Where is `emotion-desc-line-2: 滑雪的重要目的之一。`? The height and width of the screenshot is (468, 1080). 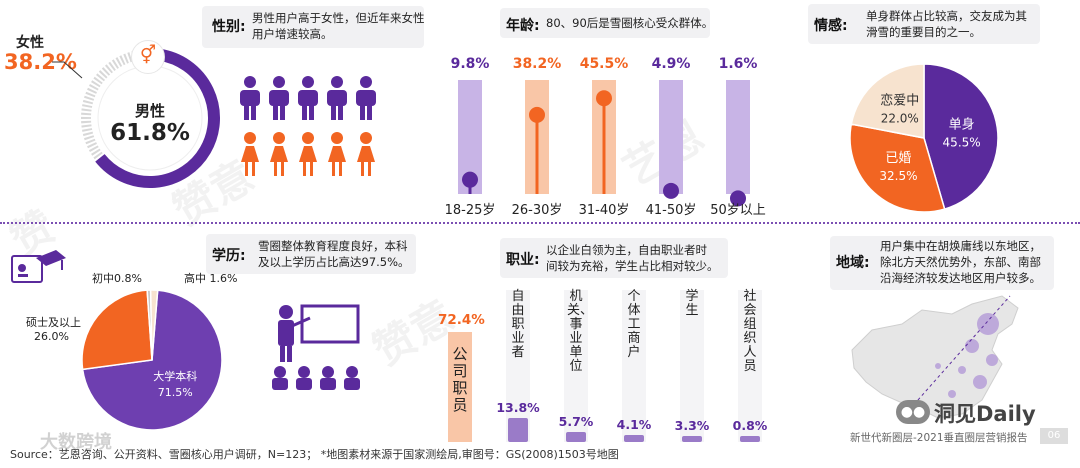
emotion-desc-line-2: 滑雪的重要目的之一。 is located at coordinates (923, 32).